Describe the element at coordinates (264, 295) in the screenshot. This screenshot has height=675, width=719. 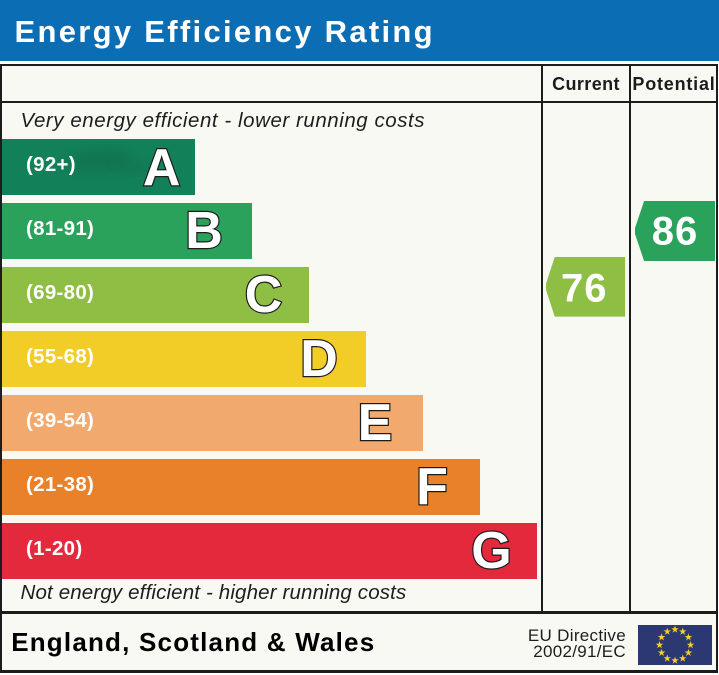
I see `svg-text: C` at that location.